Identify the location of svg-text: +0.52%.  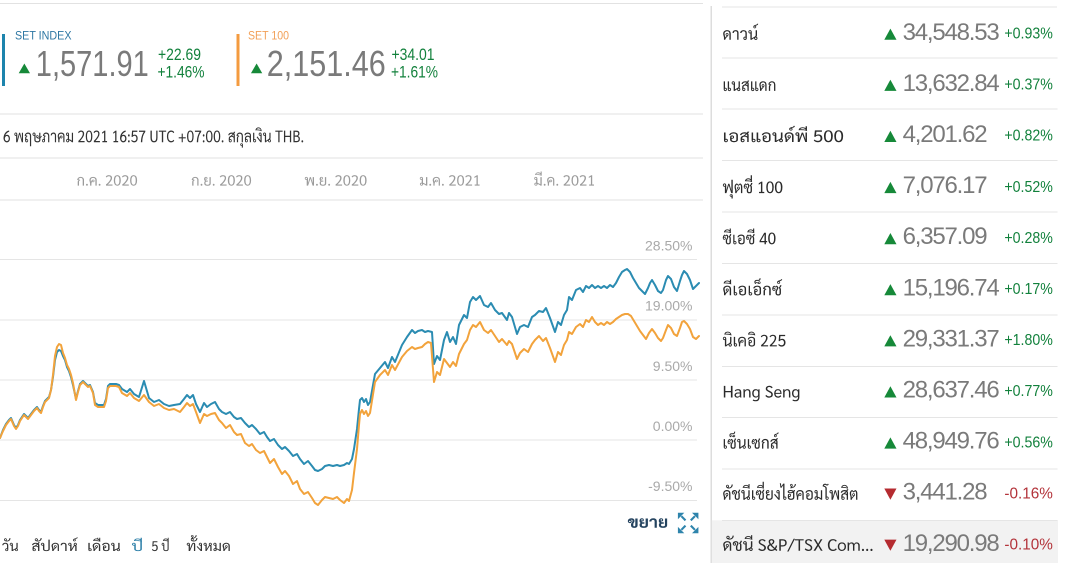
(1028, 187).